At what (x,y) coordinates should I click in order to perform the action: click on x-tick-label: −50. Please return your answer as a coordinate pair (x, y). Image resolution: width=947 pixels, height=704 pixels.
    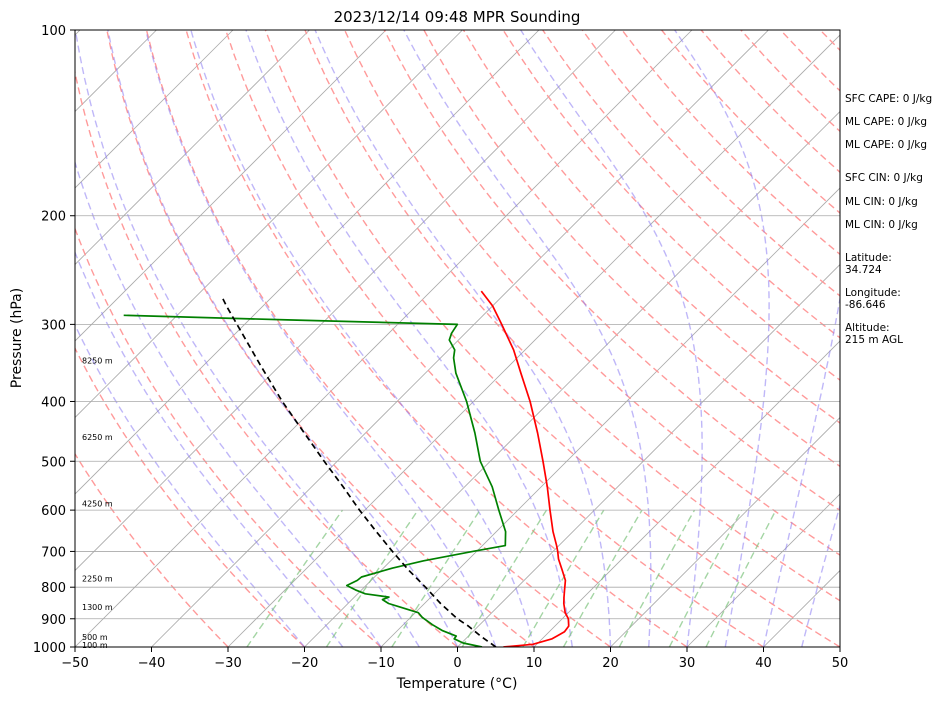
    Looking at the image, I should click on (74, 663).